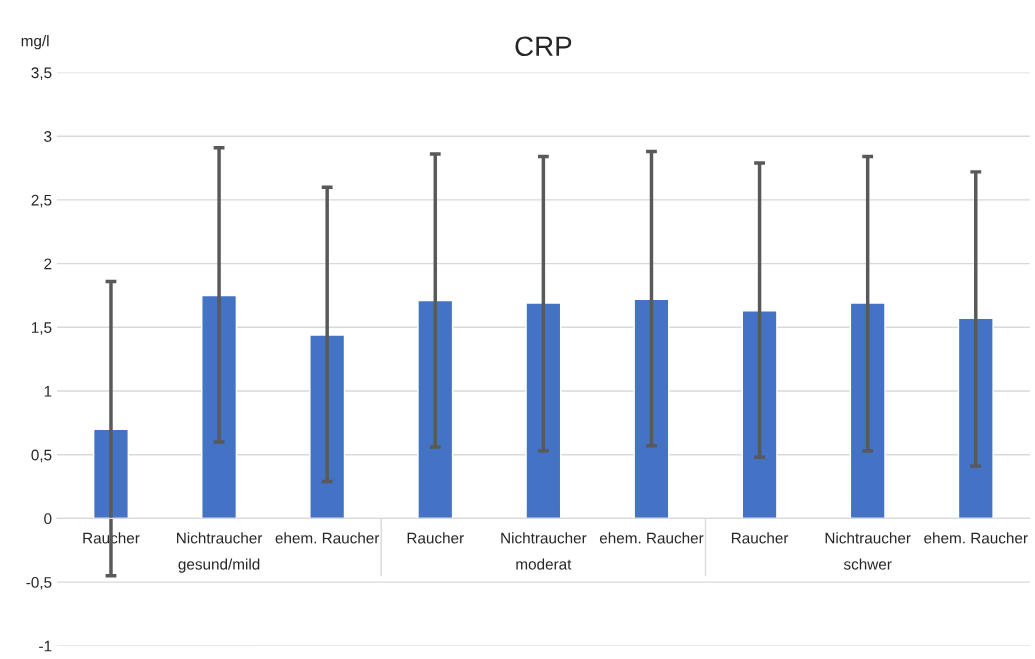 Image resolution: width=1035 pixels, height=659 pixels. What do you see at coordinates (35, 42) in the screenshot?
I see `y-axis-title: mg/l` at bounding box center [35, 42].